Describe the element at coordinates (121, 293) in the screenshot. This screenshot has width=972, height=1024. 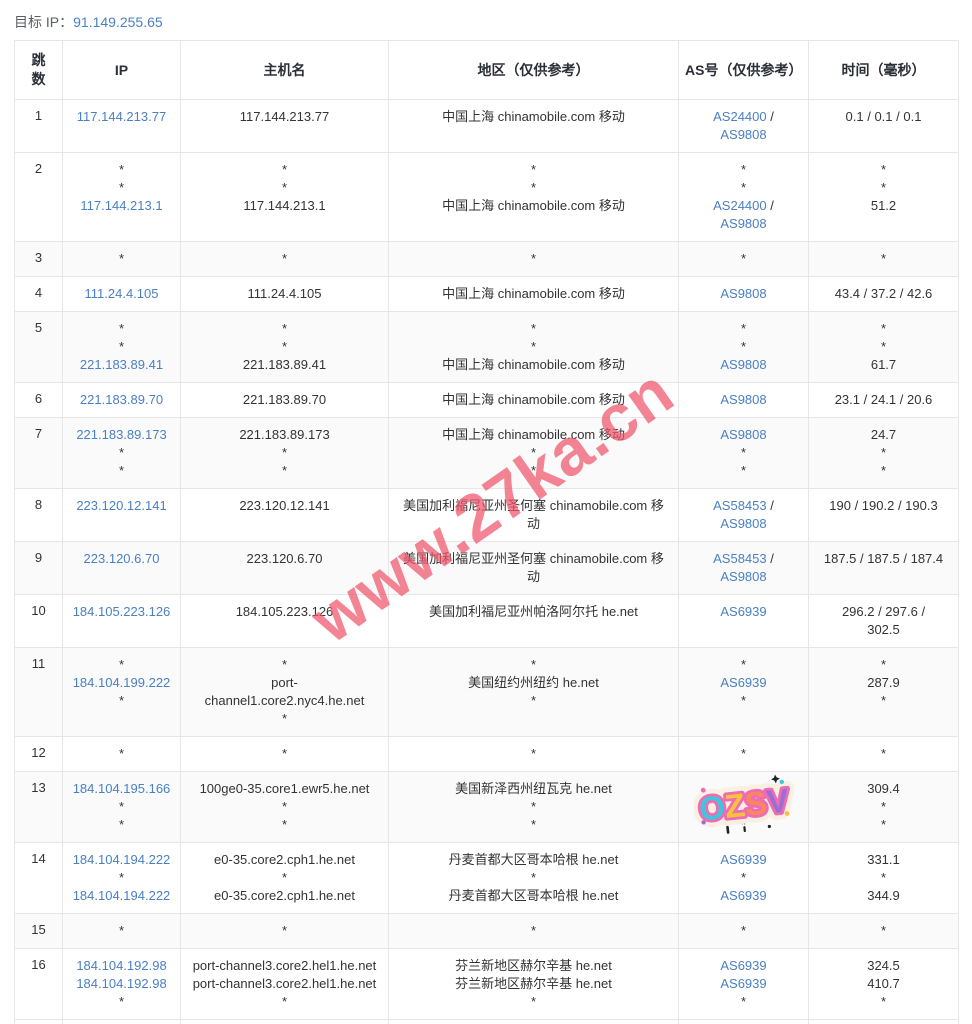
I see `ip-link: 111.24.4.105` at that location.